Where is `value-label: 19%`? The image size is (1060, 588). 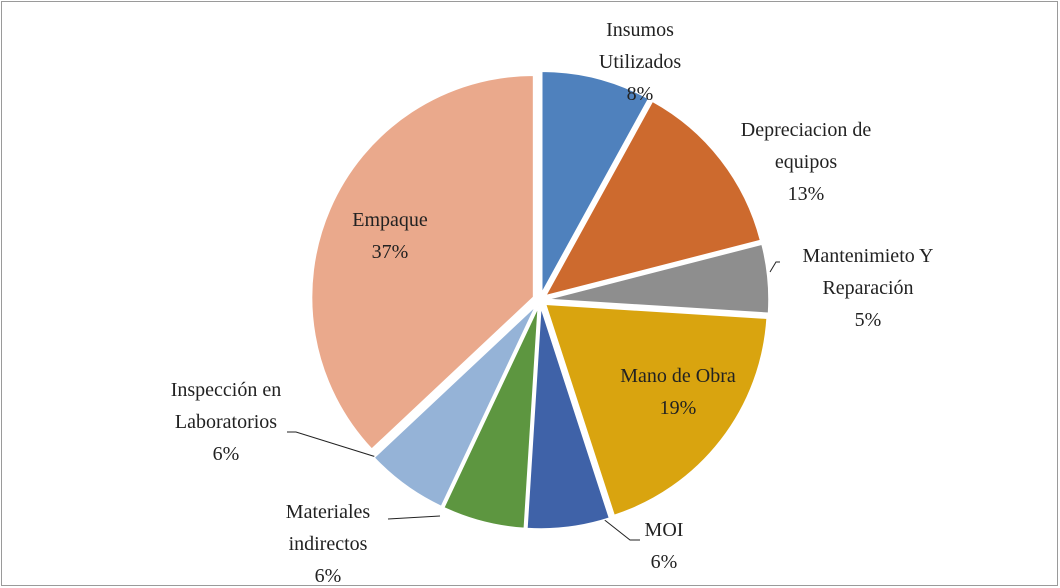 value-label: 19% is located at coordinates (678, 408).